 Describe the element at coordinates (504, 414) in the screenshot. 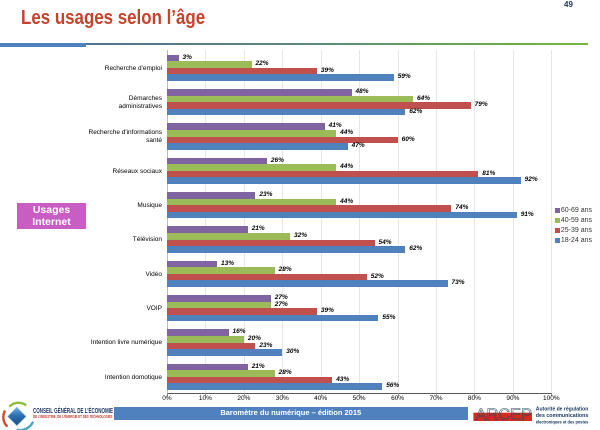

I see `svg-text: ARCEP` at that location.